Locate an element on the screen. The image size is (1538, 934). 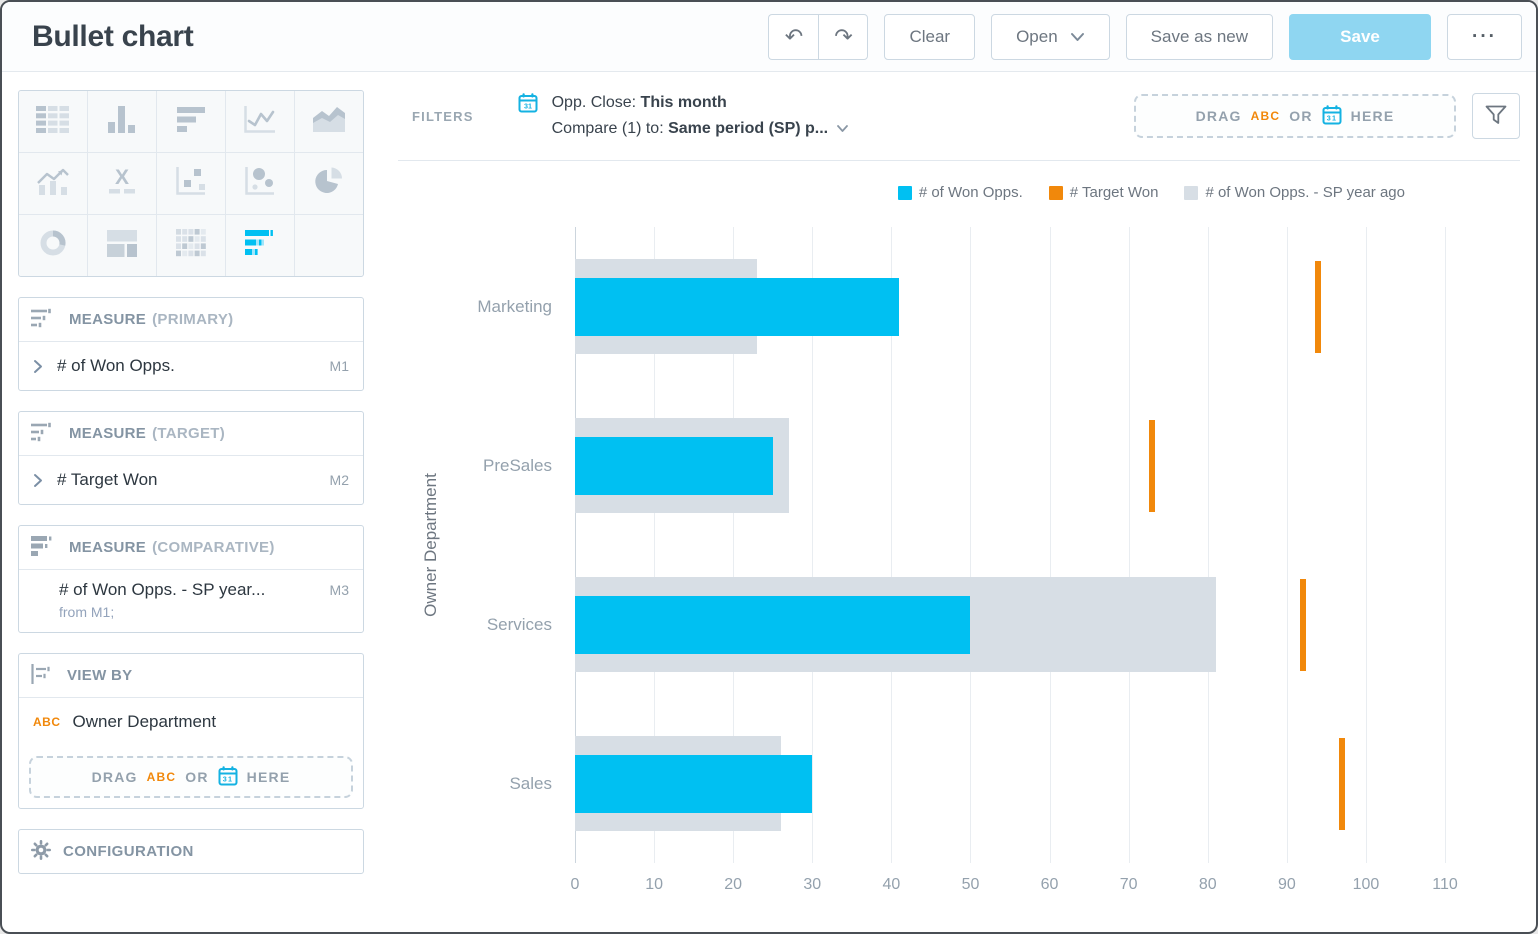
measure-item-target: # Target Won M2 is located at coordinates (191, 479).